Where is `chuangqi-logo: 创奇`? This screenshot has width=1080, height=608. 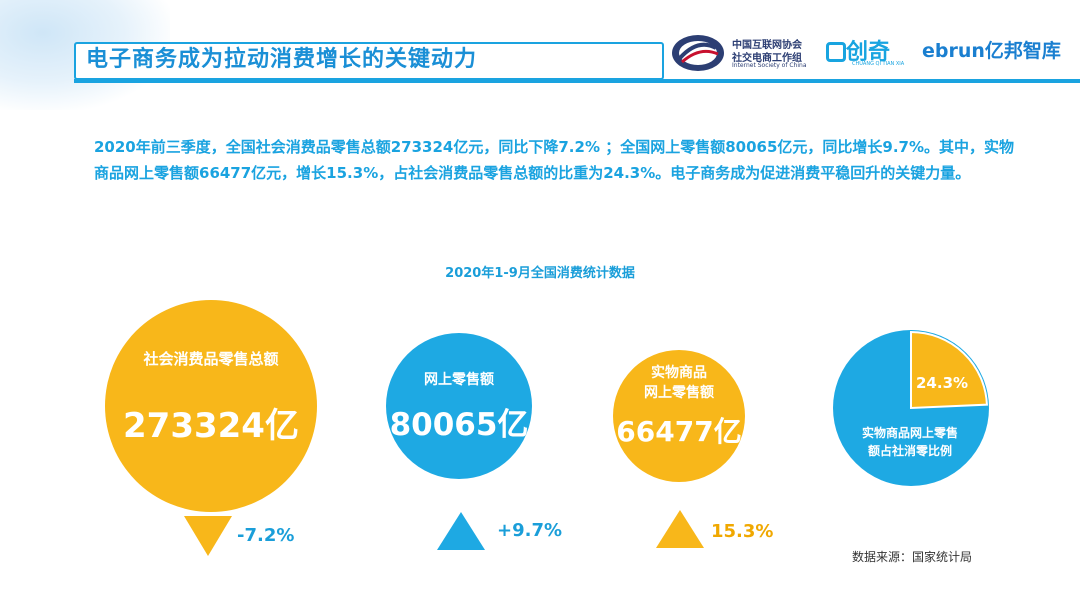 chuangqi-logo: 创奇 is located at coordinates (858, 50).